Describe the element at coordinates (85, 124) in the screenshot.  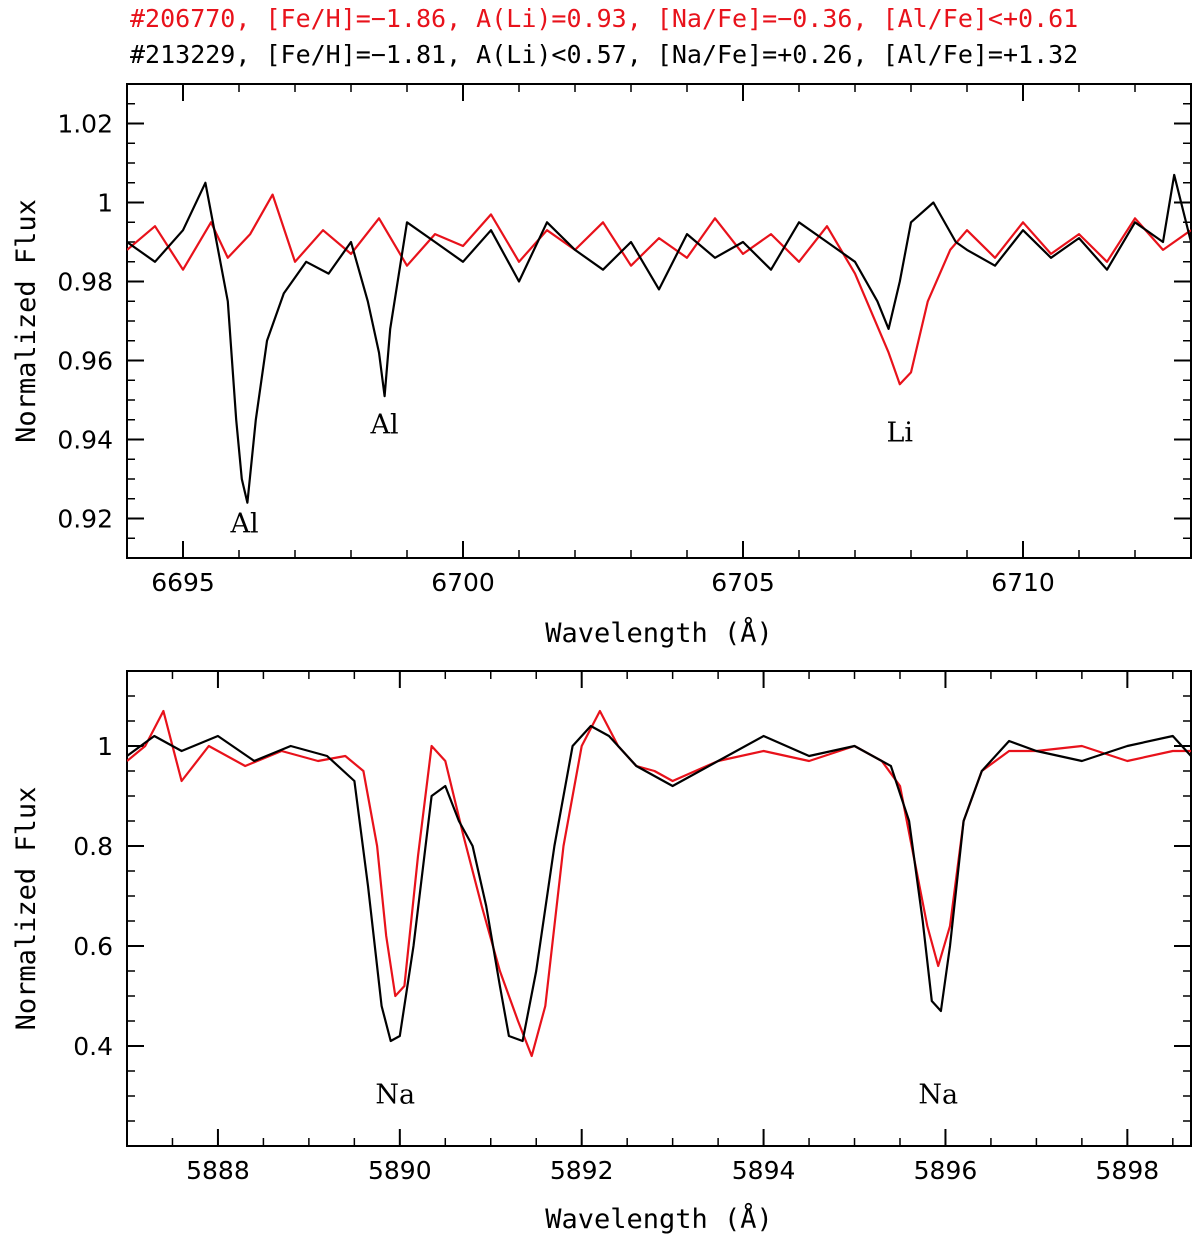
I see `y-tick-label: 1.02` at that location.